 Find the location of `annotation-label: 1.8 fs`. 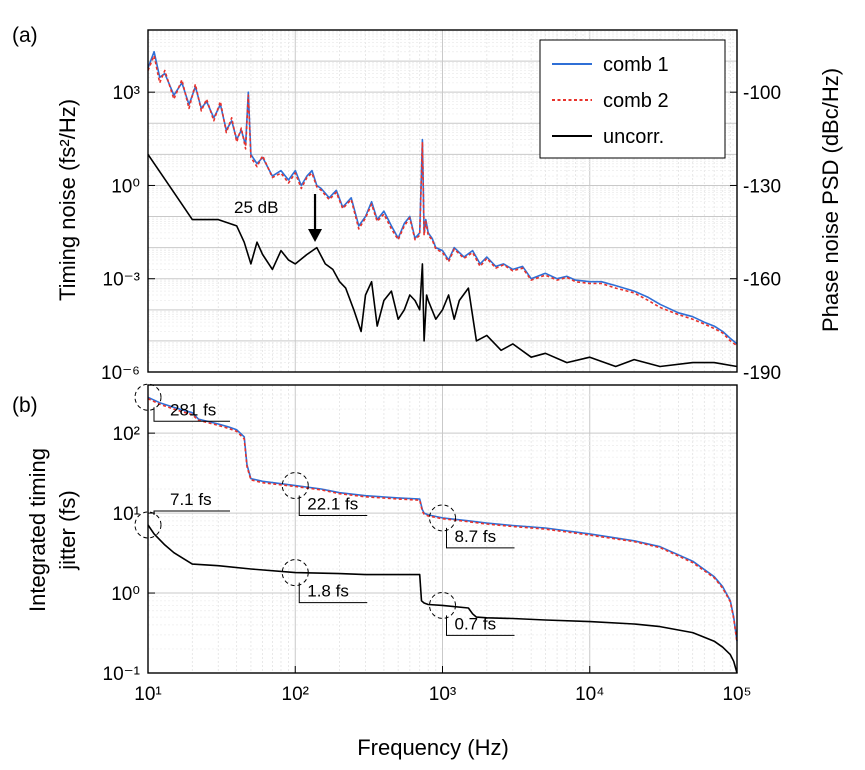

annotation-label: 1.8 fs is located at coordinates (328, 591).